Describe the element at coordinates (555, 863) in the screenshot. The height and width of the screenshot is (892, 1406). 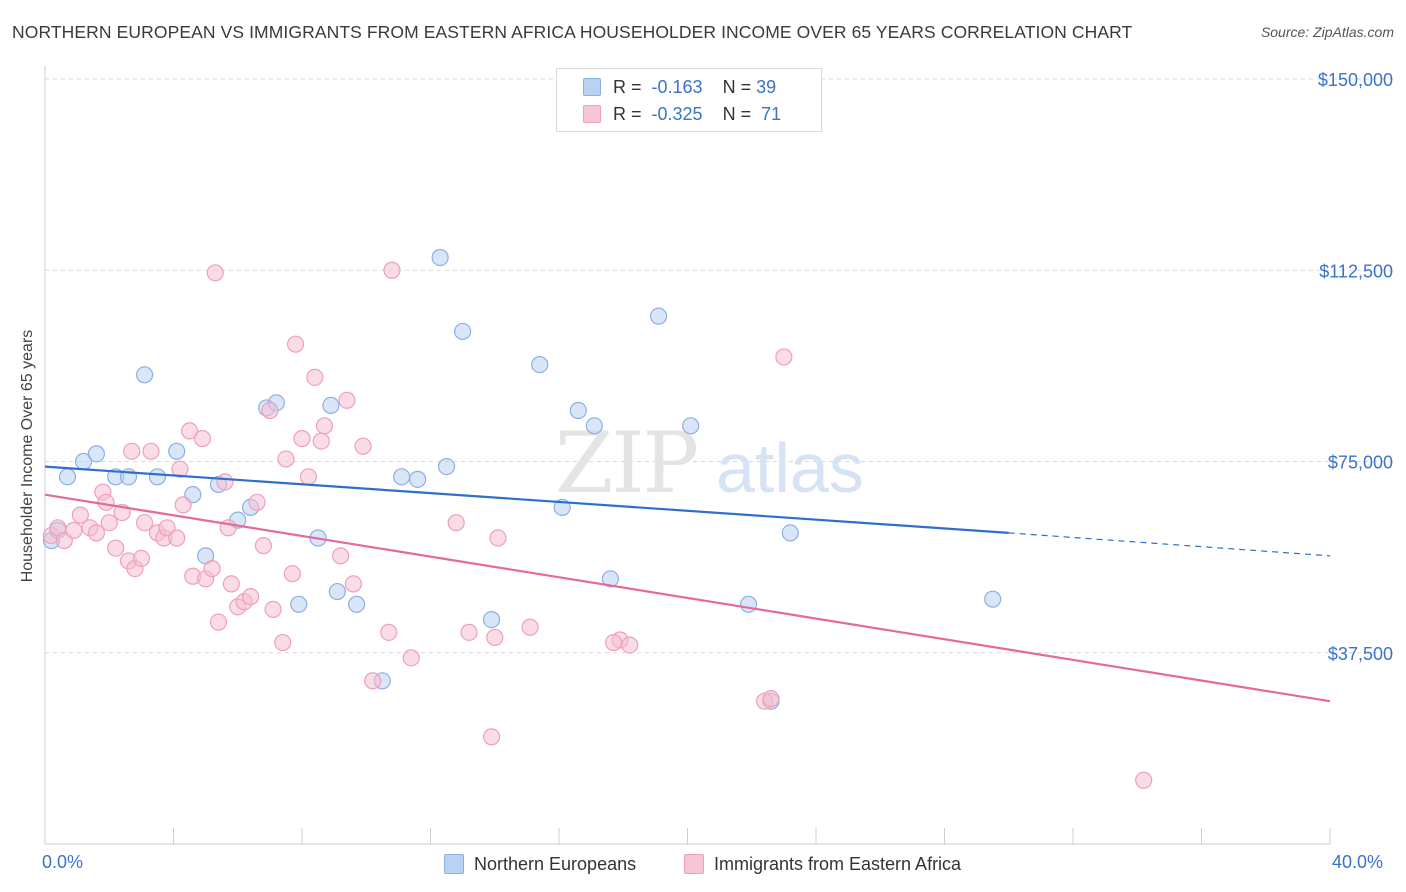
I see `bottom-legend-label: Northern Europeans` at that location.